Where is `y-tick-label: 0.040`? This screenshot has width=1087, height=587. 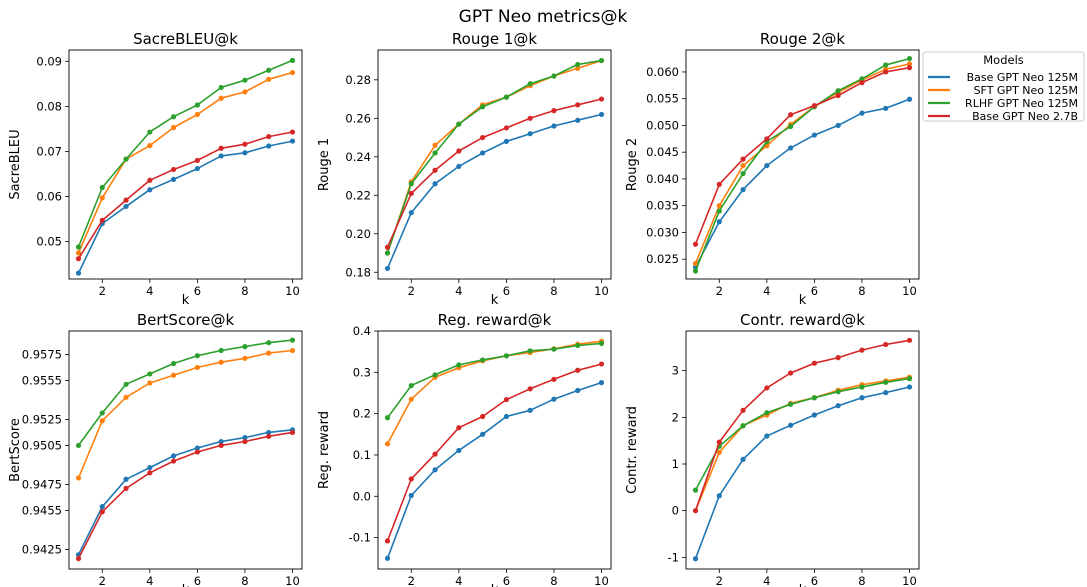
y-tick-label: 0.040 is located at coordinates (662, 179).